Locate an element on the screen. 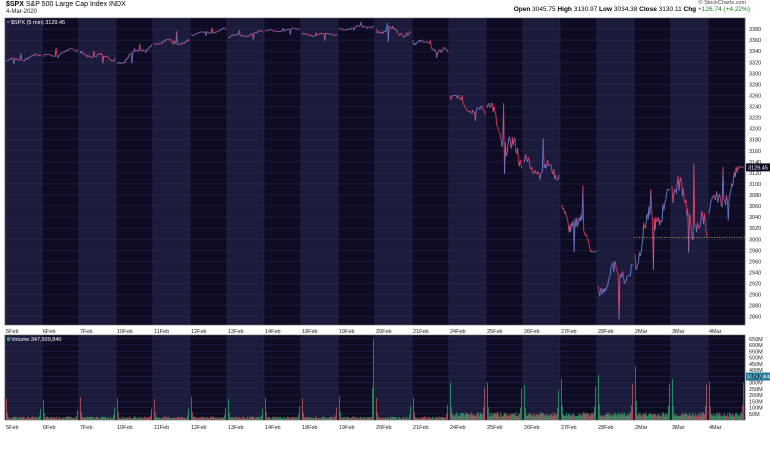 The width and height of the screenshot is (770, 452). x-tick-label: 13Feb is located at coordinates (236, 428).